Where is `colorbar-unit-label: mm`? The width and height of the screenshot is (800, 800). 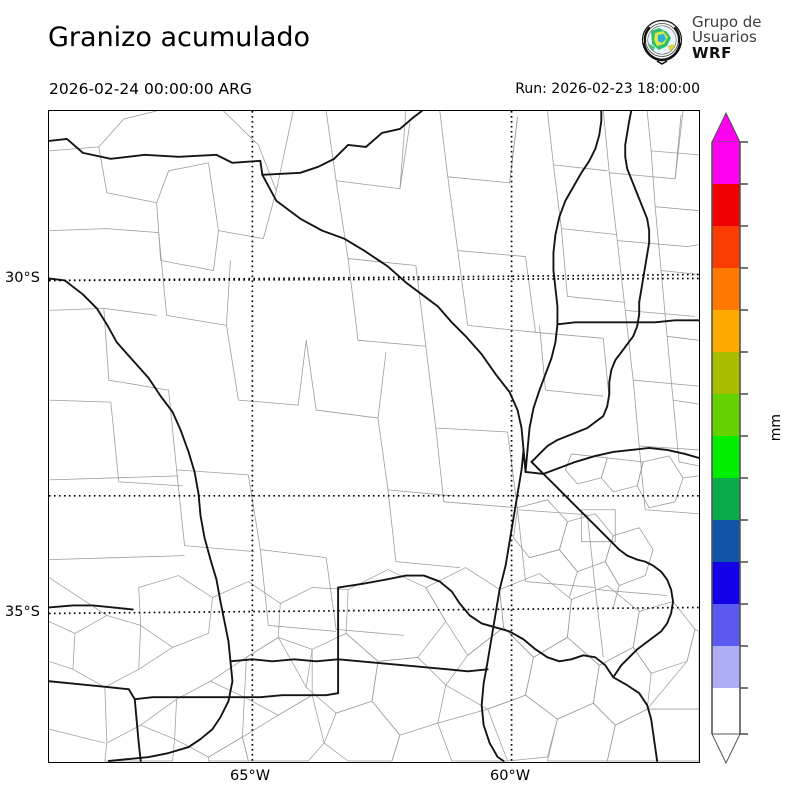
colorbar-unit-label: mm is located at coordinates (776, 428).